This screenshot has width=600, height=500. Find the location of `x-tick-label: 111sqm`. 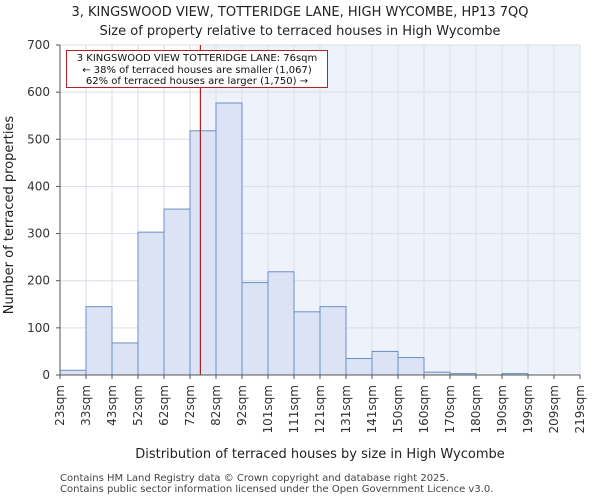

x-tick-label: 111sqm is located at coordinates (294, 409).